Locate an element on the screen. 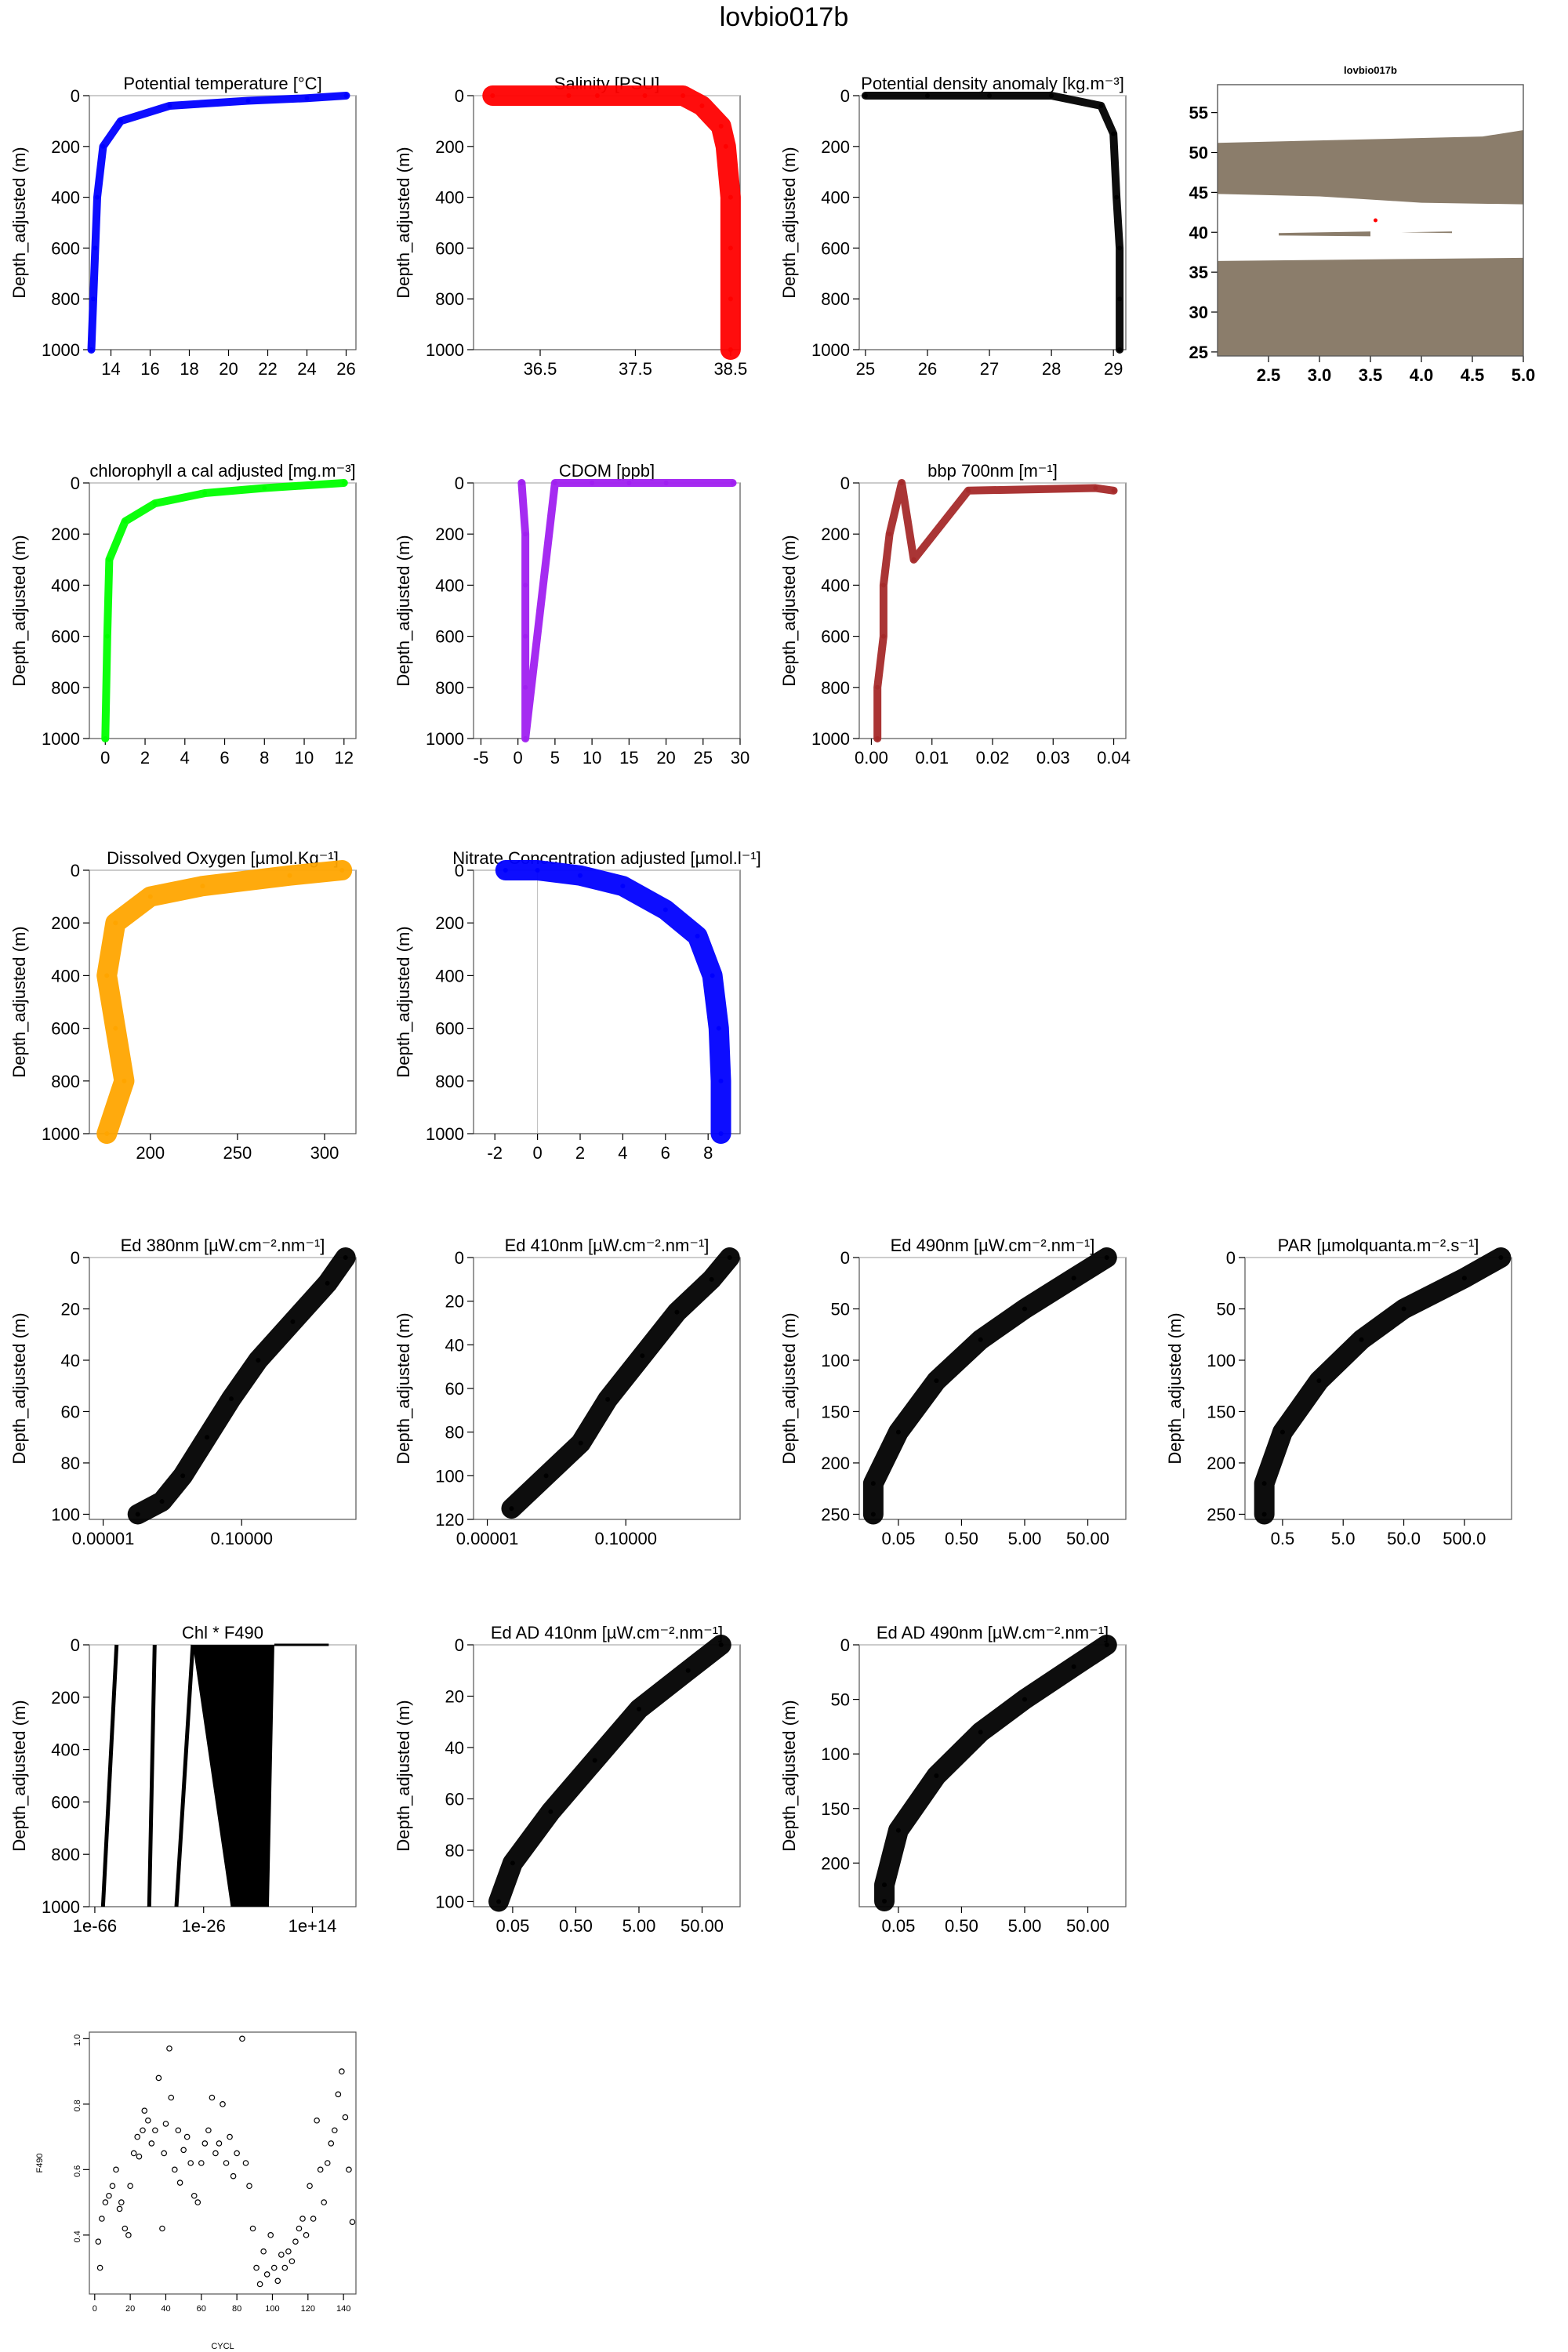  plot-frame is located at coordinates (993, 610).